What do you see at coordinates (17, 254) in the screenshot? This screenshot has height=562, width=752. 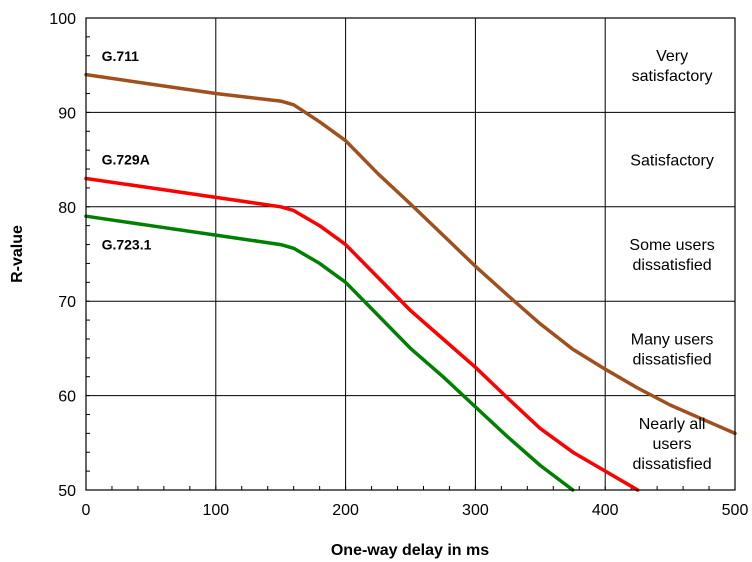 I see `y-axis-title: R-value` at bounding box center [17, 254].